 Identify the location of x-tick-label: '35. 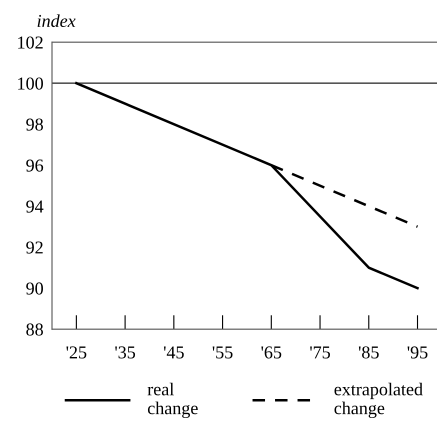
(125, 352).